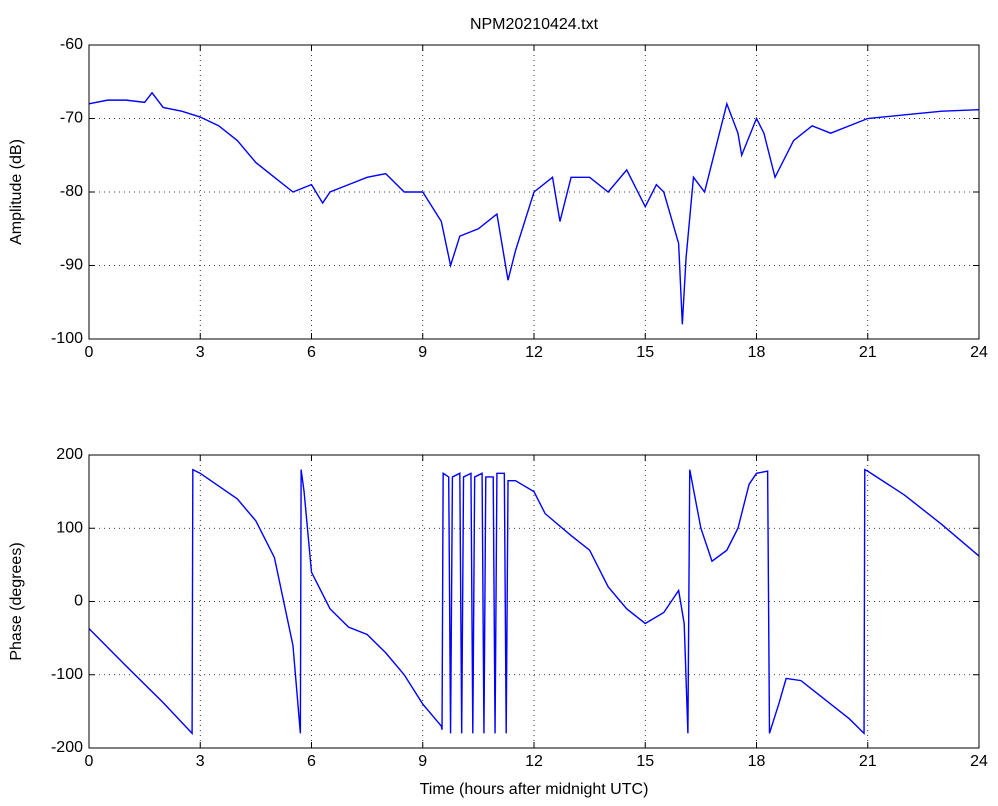 The height and width of the screenshot is (806, 998). Describe the element at coordinates (16, 192) in the screenshot. I see `y-axis-label: Amplitude (dB)` at that location.